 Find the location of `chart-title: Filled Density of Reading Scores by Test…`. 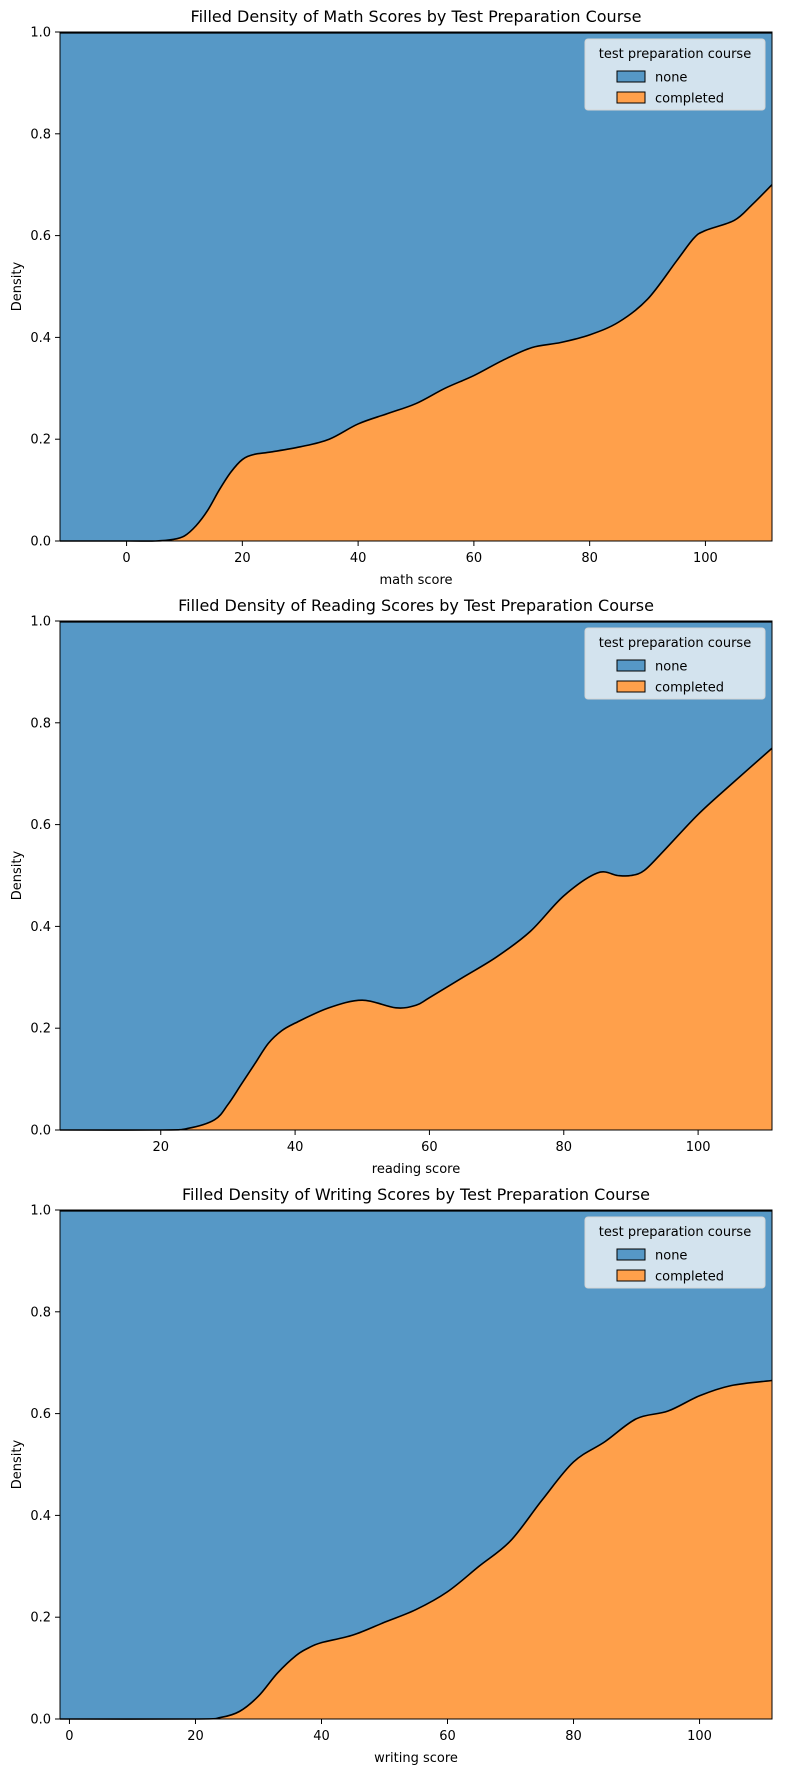

chart-title: Filled Density of Reading Scores by Test… is located at coordinates (416, 605).